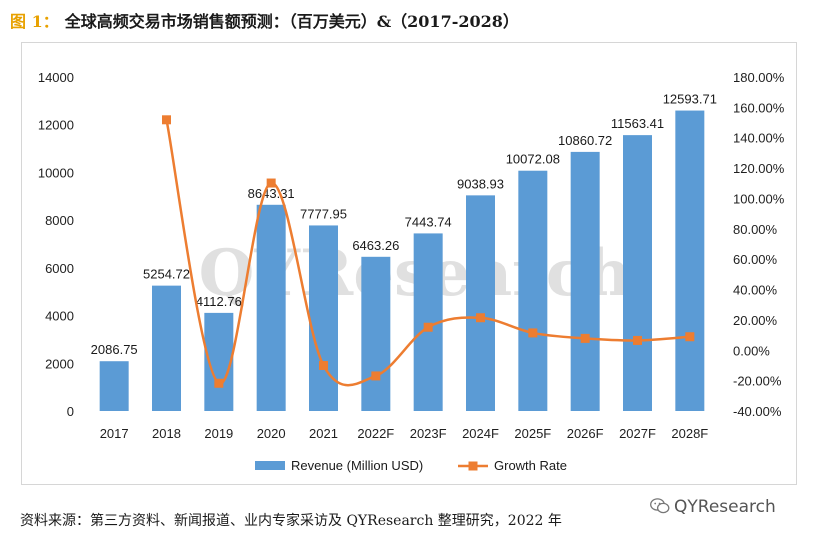 This screenshot has height=545, width=816. I want to click on bar-data-label: 10860.72, so click(585, 140).